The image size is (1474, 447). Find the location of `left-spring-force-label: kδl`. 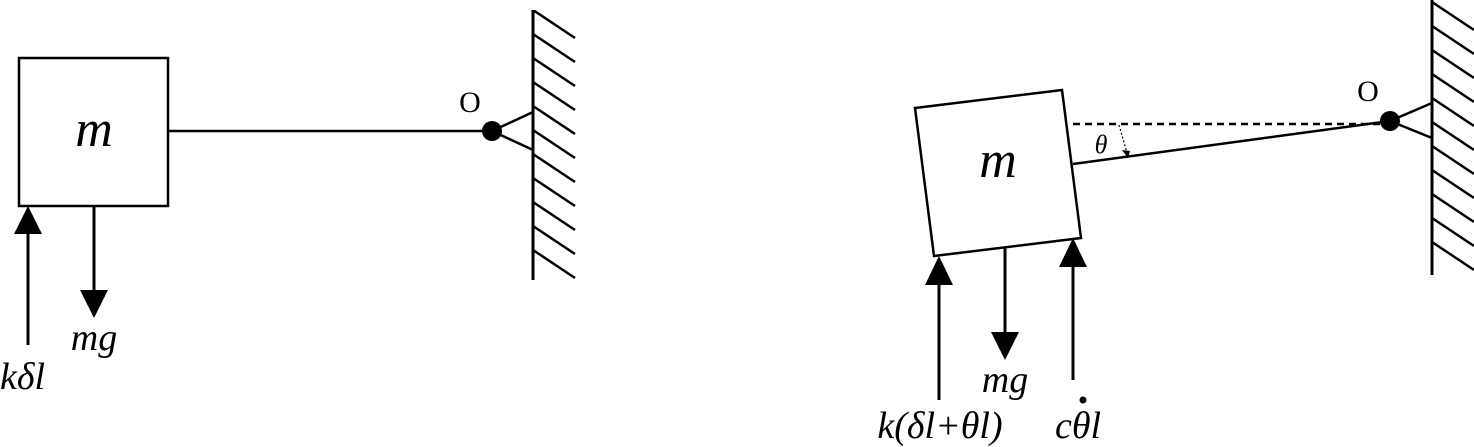

left-spring-force-label: kδl is located at coordinates (22, 377).